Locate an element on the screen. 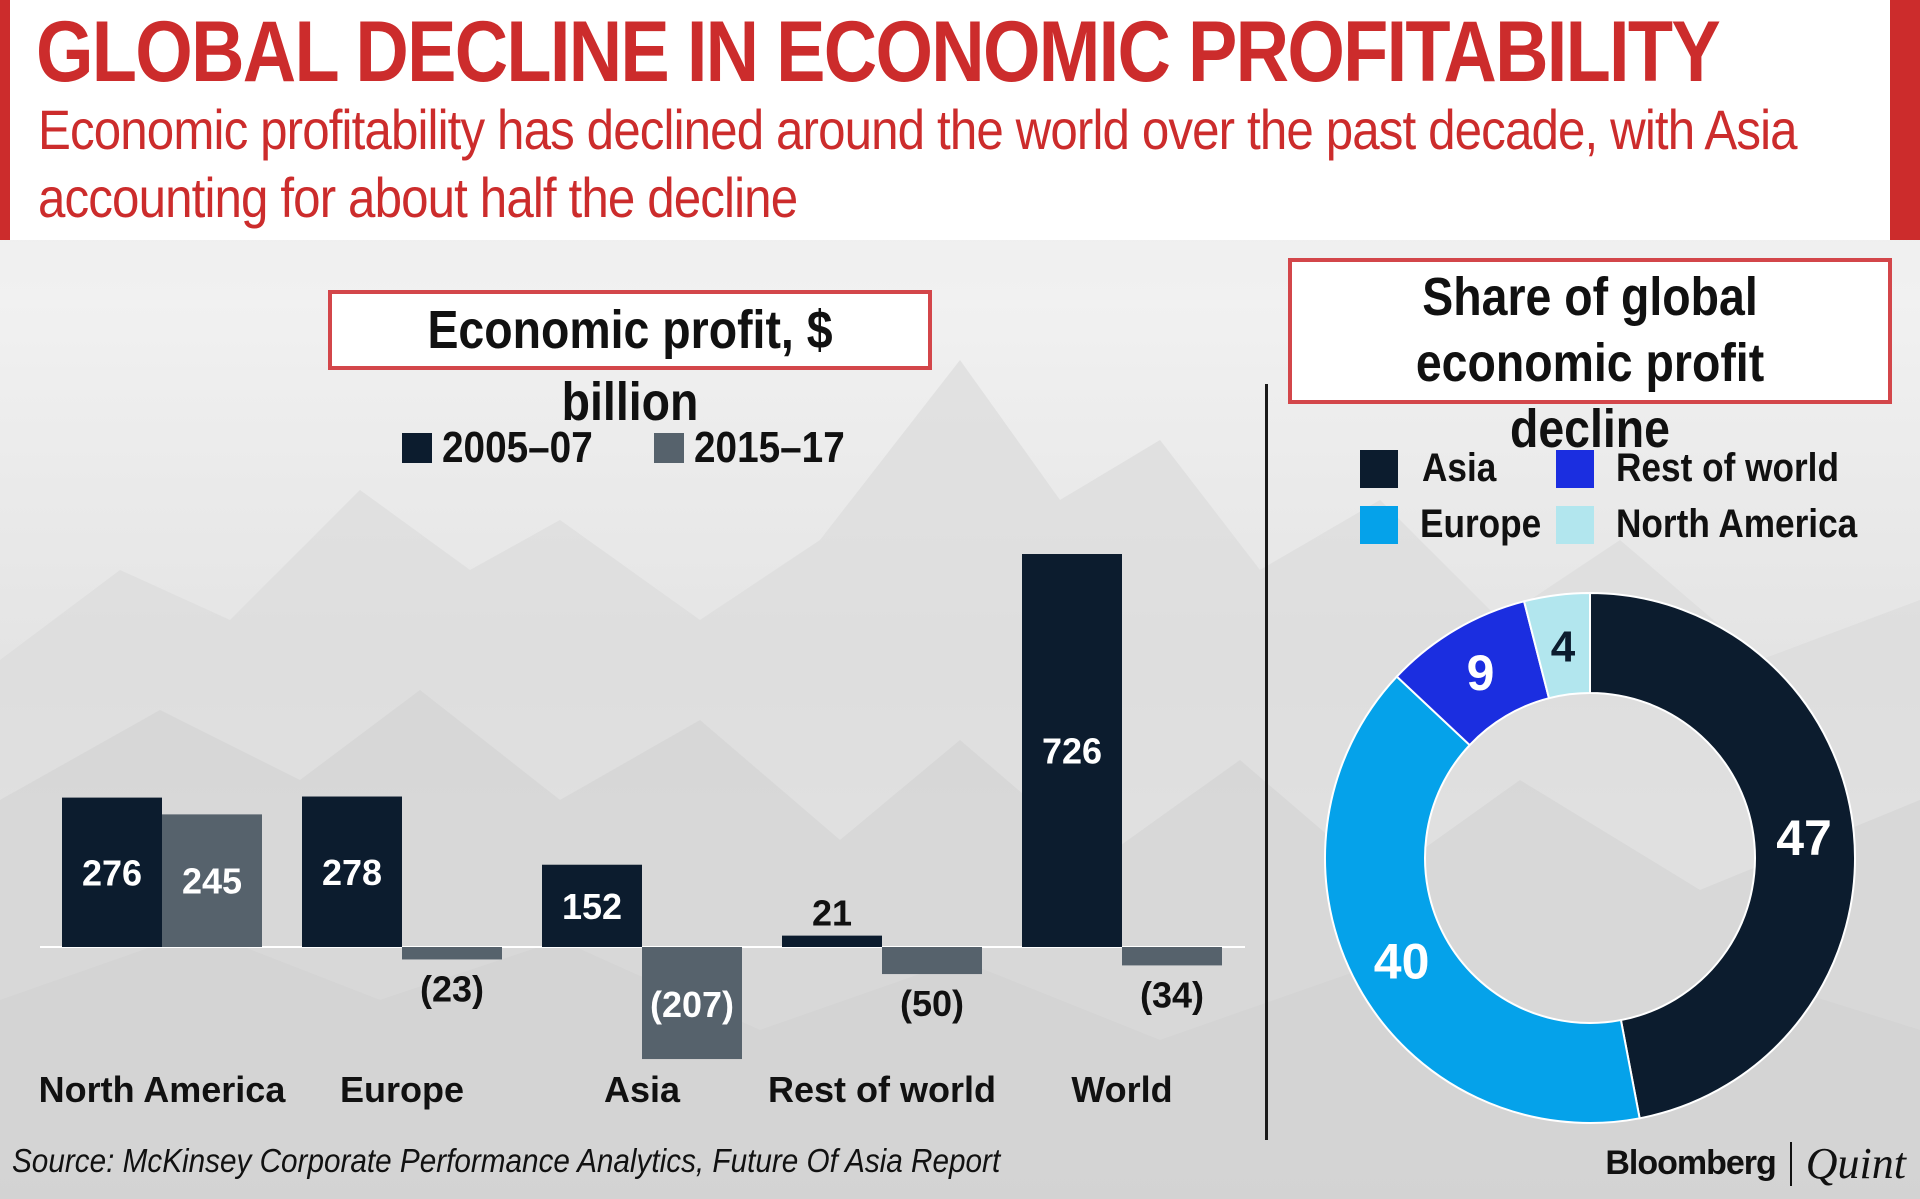  donut-label-rest-of-world: 9 is located at coordinates (1481, 673).